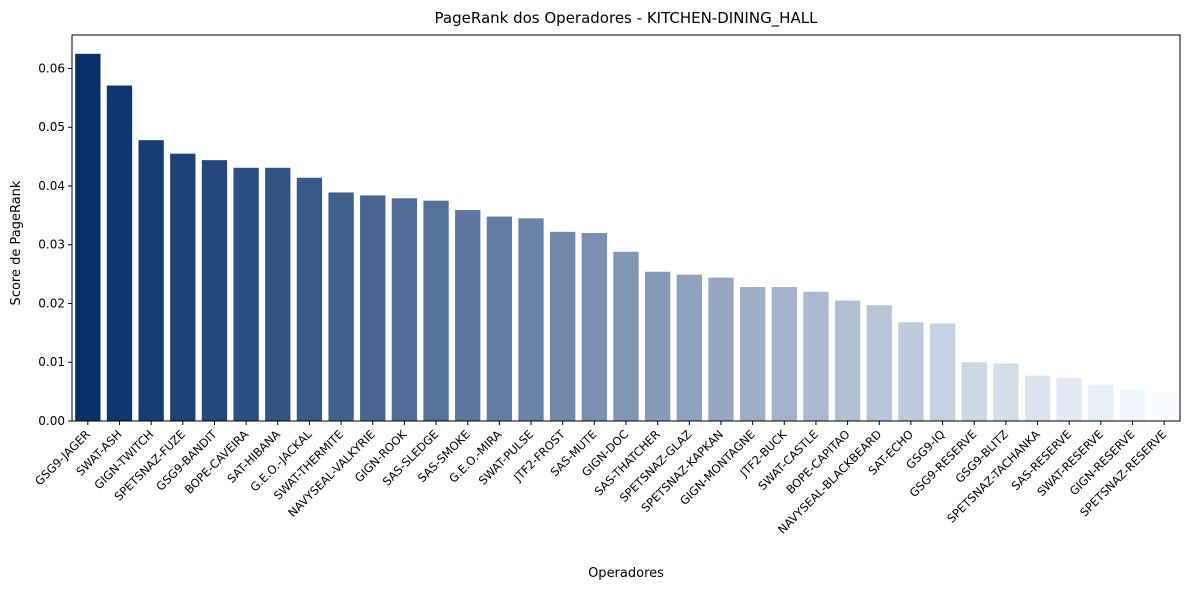 The image size is (1189, 594). What do you see at coordinates (499, 318) in the screenshot?
I see `bar-g-e-o-mira` at bounding box center [499, 318].